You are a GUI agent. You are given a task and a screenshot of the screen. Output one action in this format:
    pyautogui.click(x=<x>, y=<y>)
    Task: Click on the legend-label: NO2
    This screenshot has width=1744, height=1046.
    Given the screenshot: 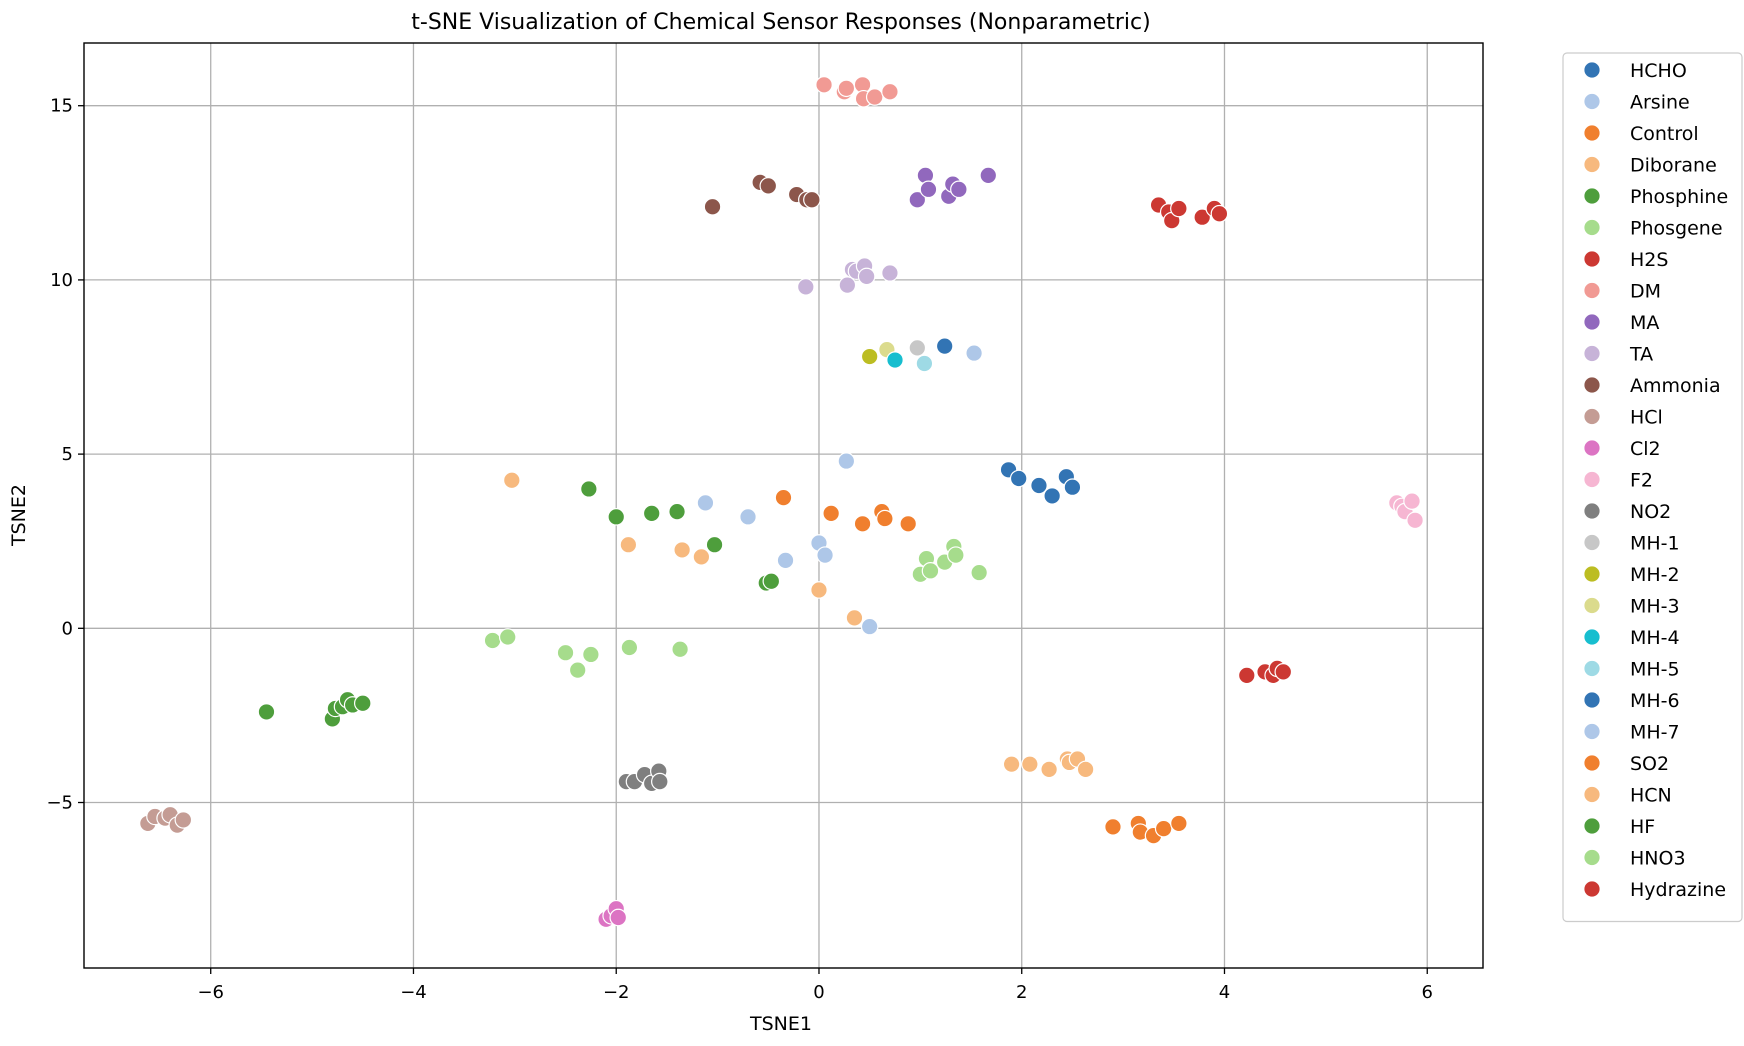 What is the action you would take?
    pyautogui.click(x=1650, y=512)
    